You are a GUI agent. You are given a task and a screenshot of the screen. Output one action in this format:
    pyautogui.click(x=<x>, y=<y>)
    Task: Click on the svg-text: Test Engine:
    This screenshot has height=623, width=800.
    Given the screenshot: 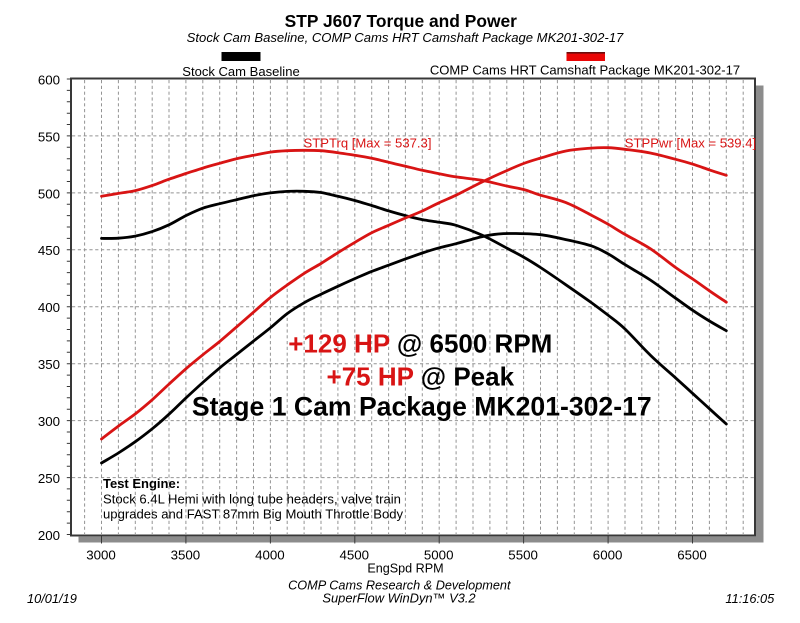 What is the action you would take?
    pyautogui.click(x=141, y=483)
    